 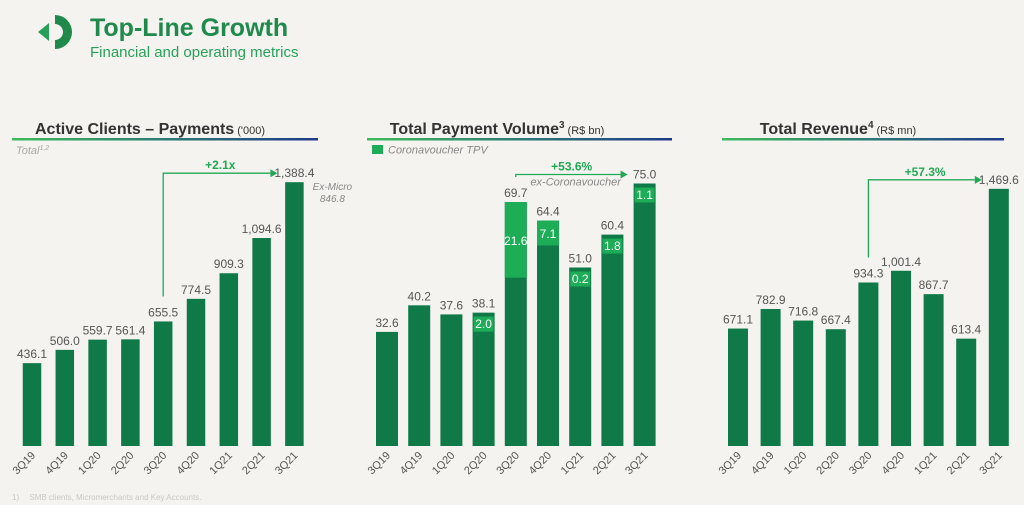 What do you see at coordinates (613, 226) in the screenshot?
I see `data-label: 60.4` at bounding box center [613, 226].